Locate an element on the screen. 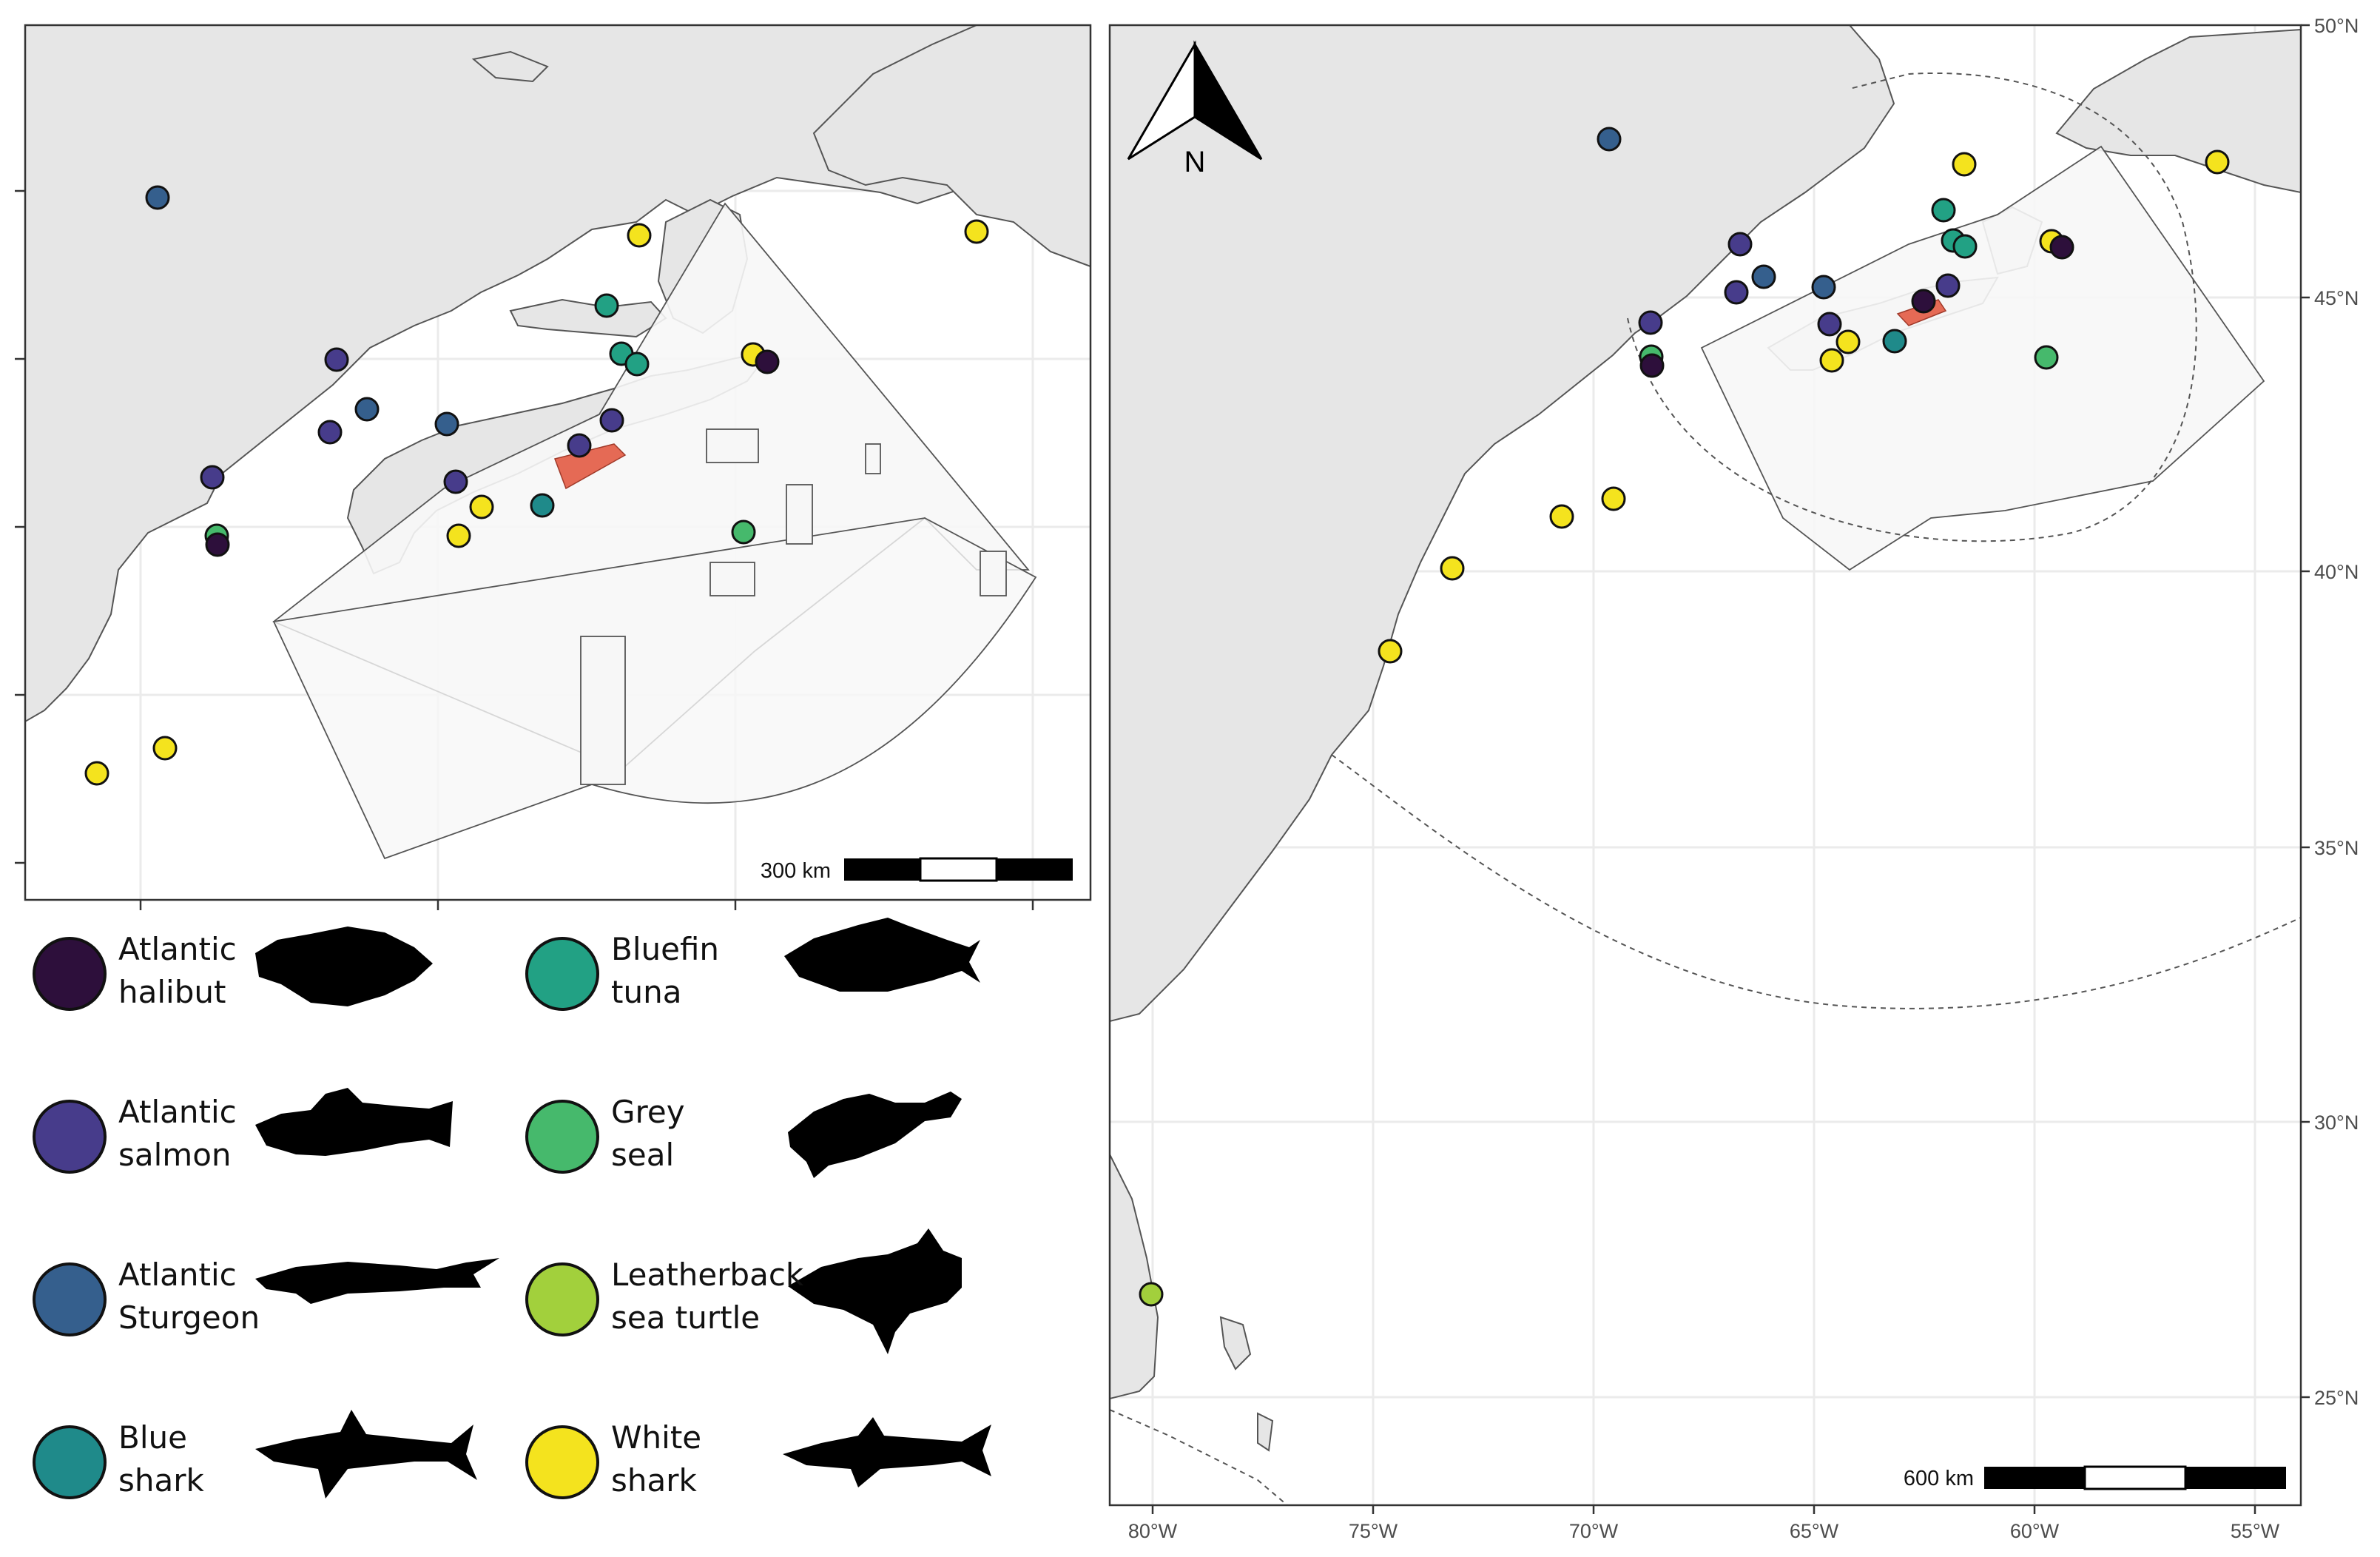 The width and height of the screenshot is (2380, 1557). lat-tick-35n: 35°N is located at coordinates (2330, 848).